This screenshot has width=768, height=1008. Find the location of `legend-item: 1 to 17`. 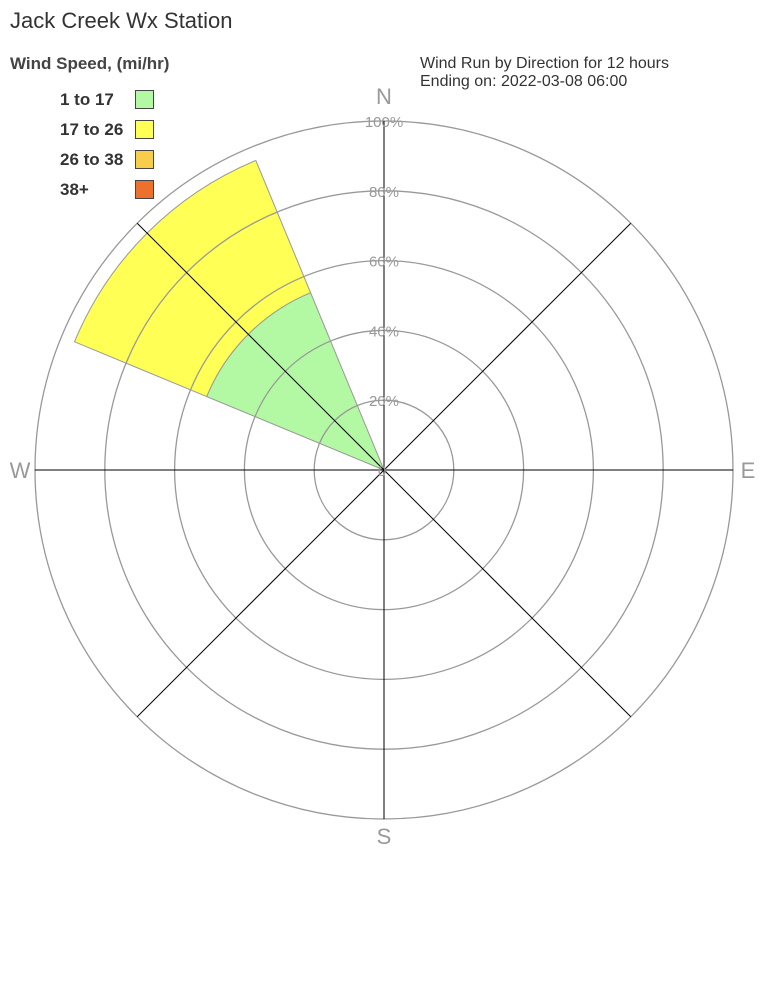

legend-item: 1 to 17 is located at coordinates (107, 105).